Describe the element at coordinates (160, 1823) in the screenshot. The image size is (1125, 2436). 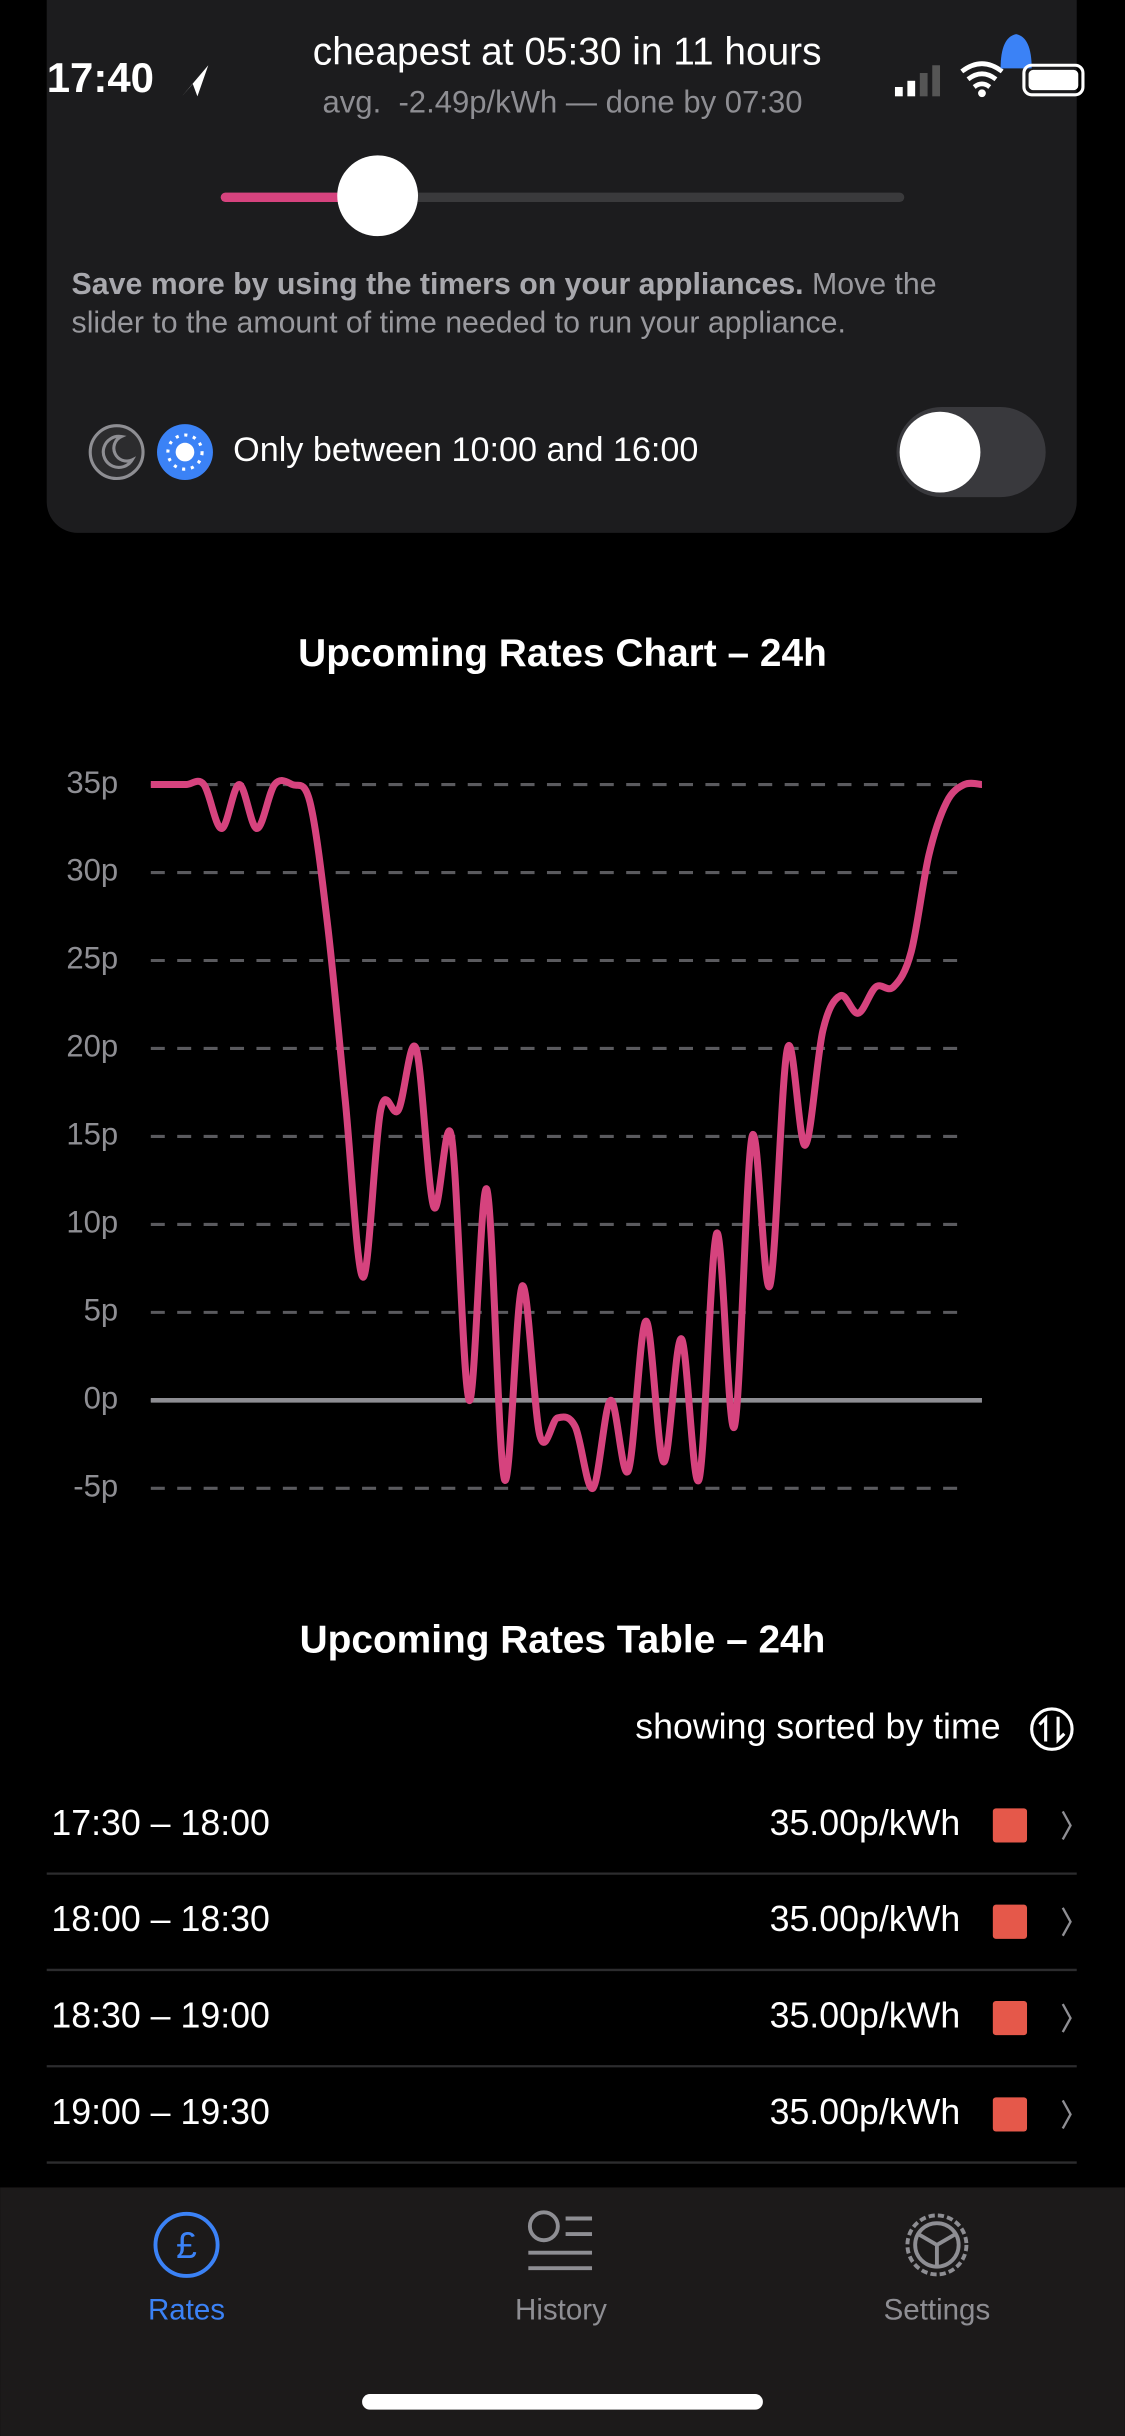
I see `row-time: 17:30 – 18:00` at that location.